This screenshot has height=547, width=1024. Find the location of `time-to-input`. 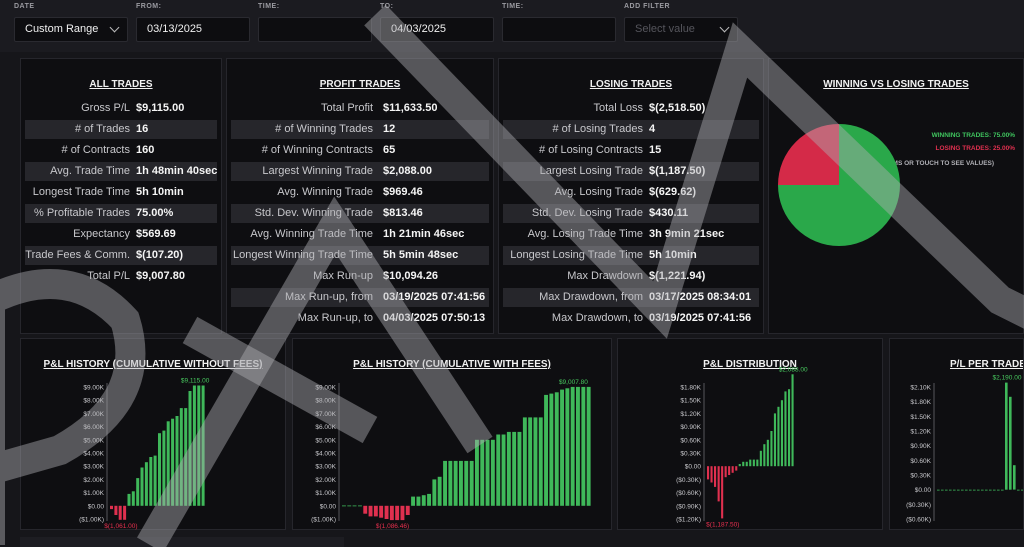

time-to-input is located at coordinates (559, 29).